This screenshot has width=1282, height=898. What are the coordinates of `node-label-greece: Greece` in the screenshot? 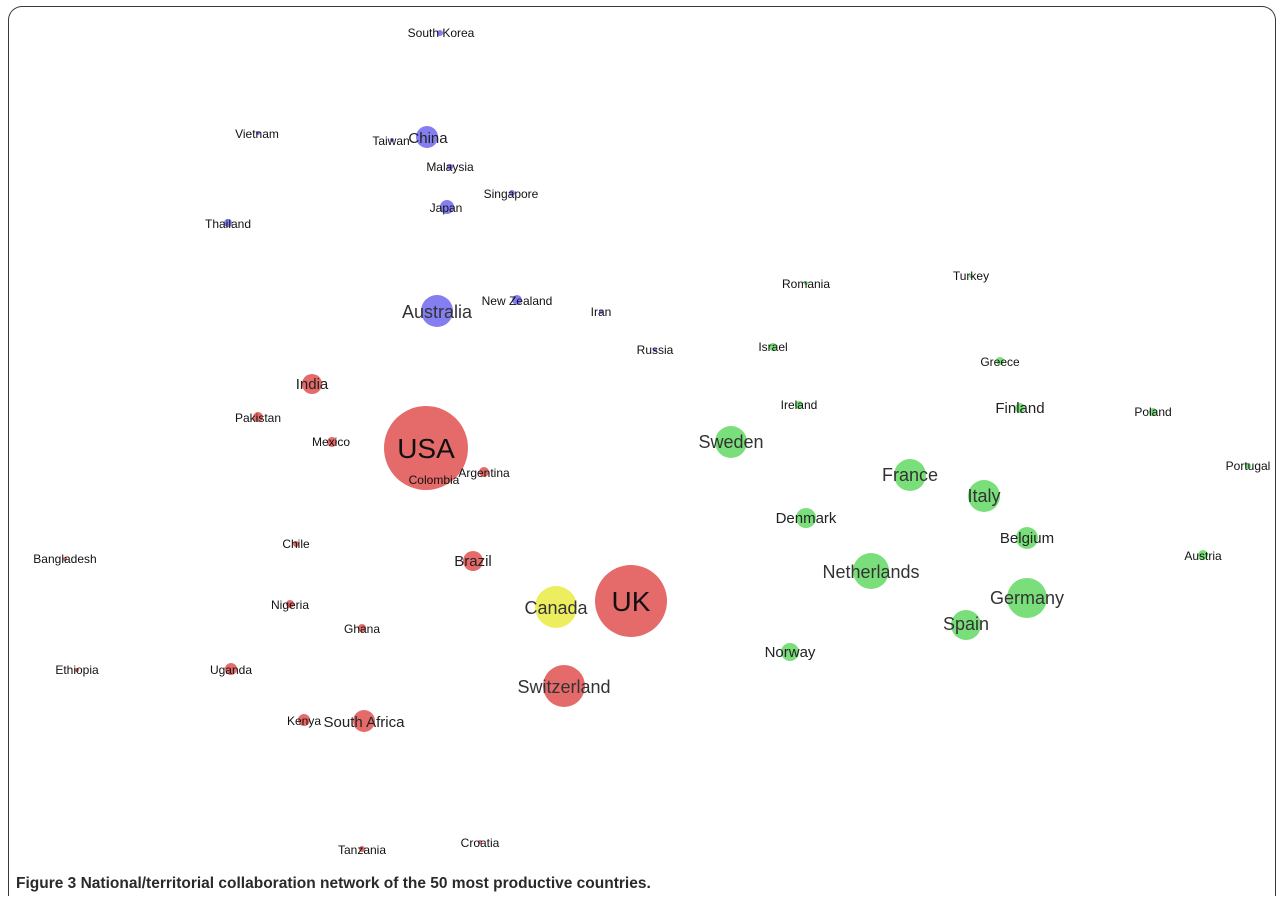 It's located at (1000, 362).